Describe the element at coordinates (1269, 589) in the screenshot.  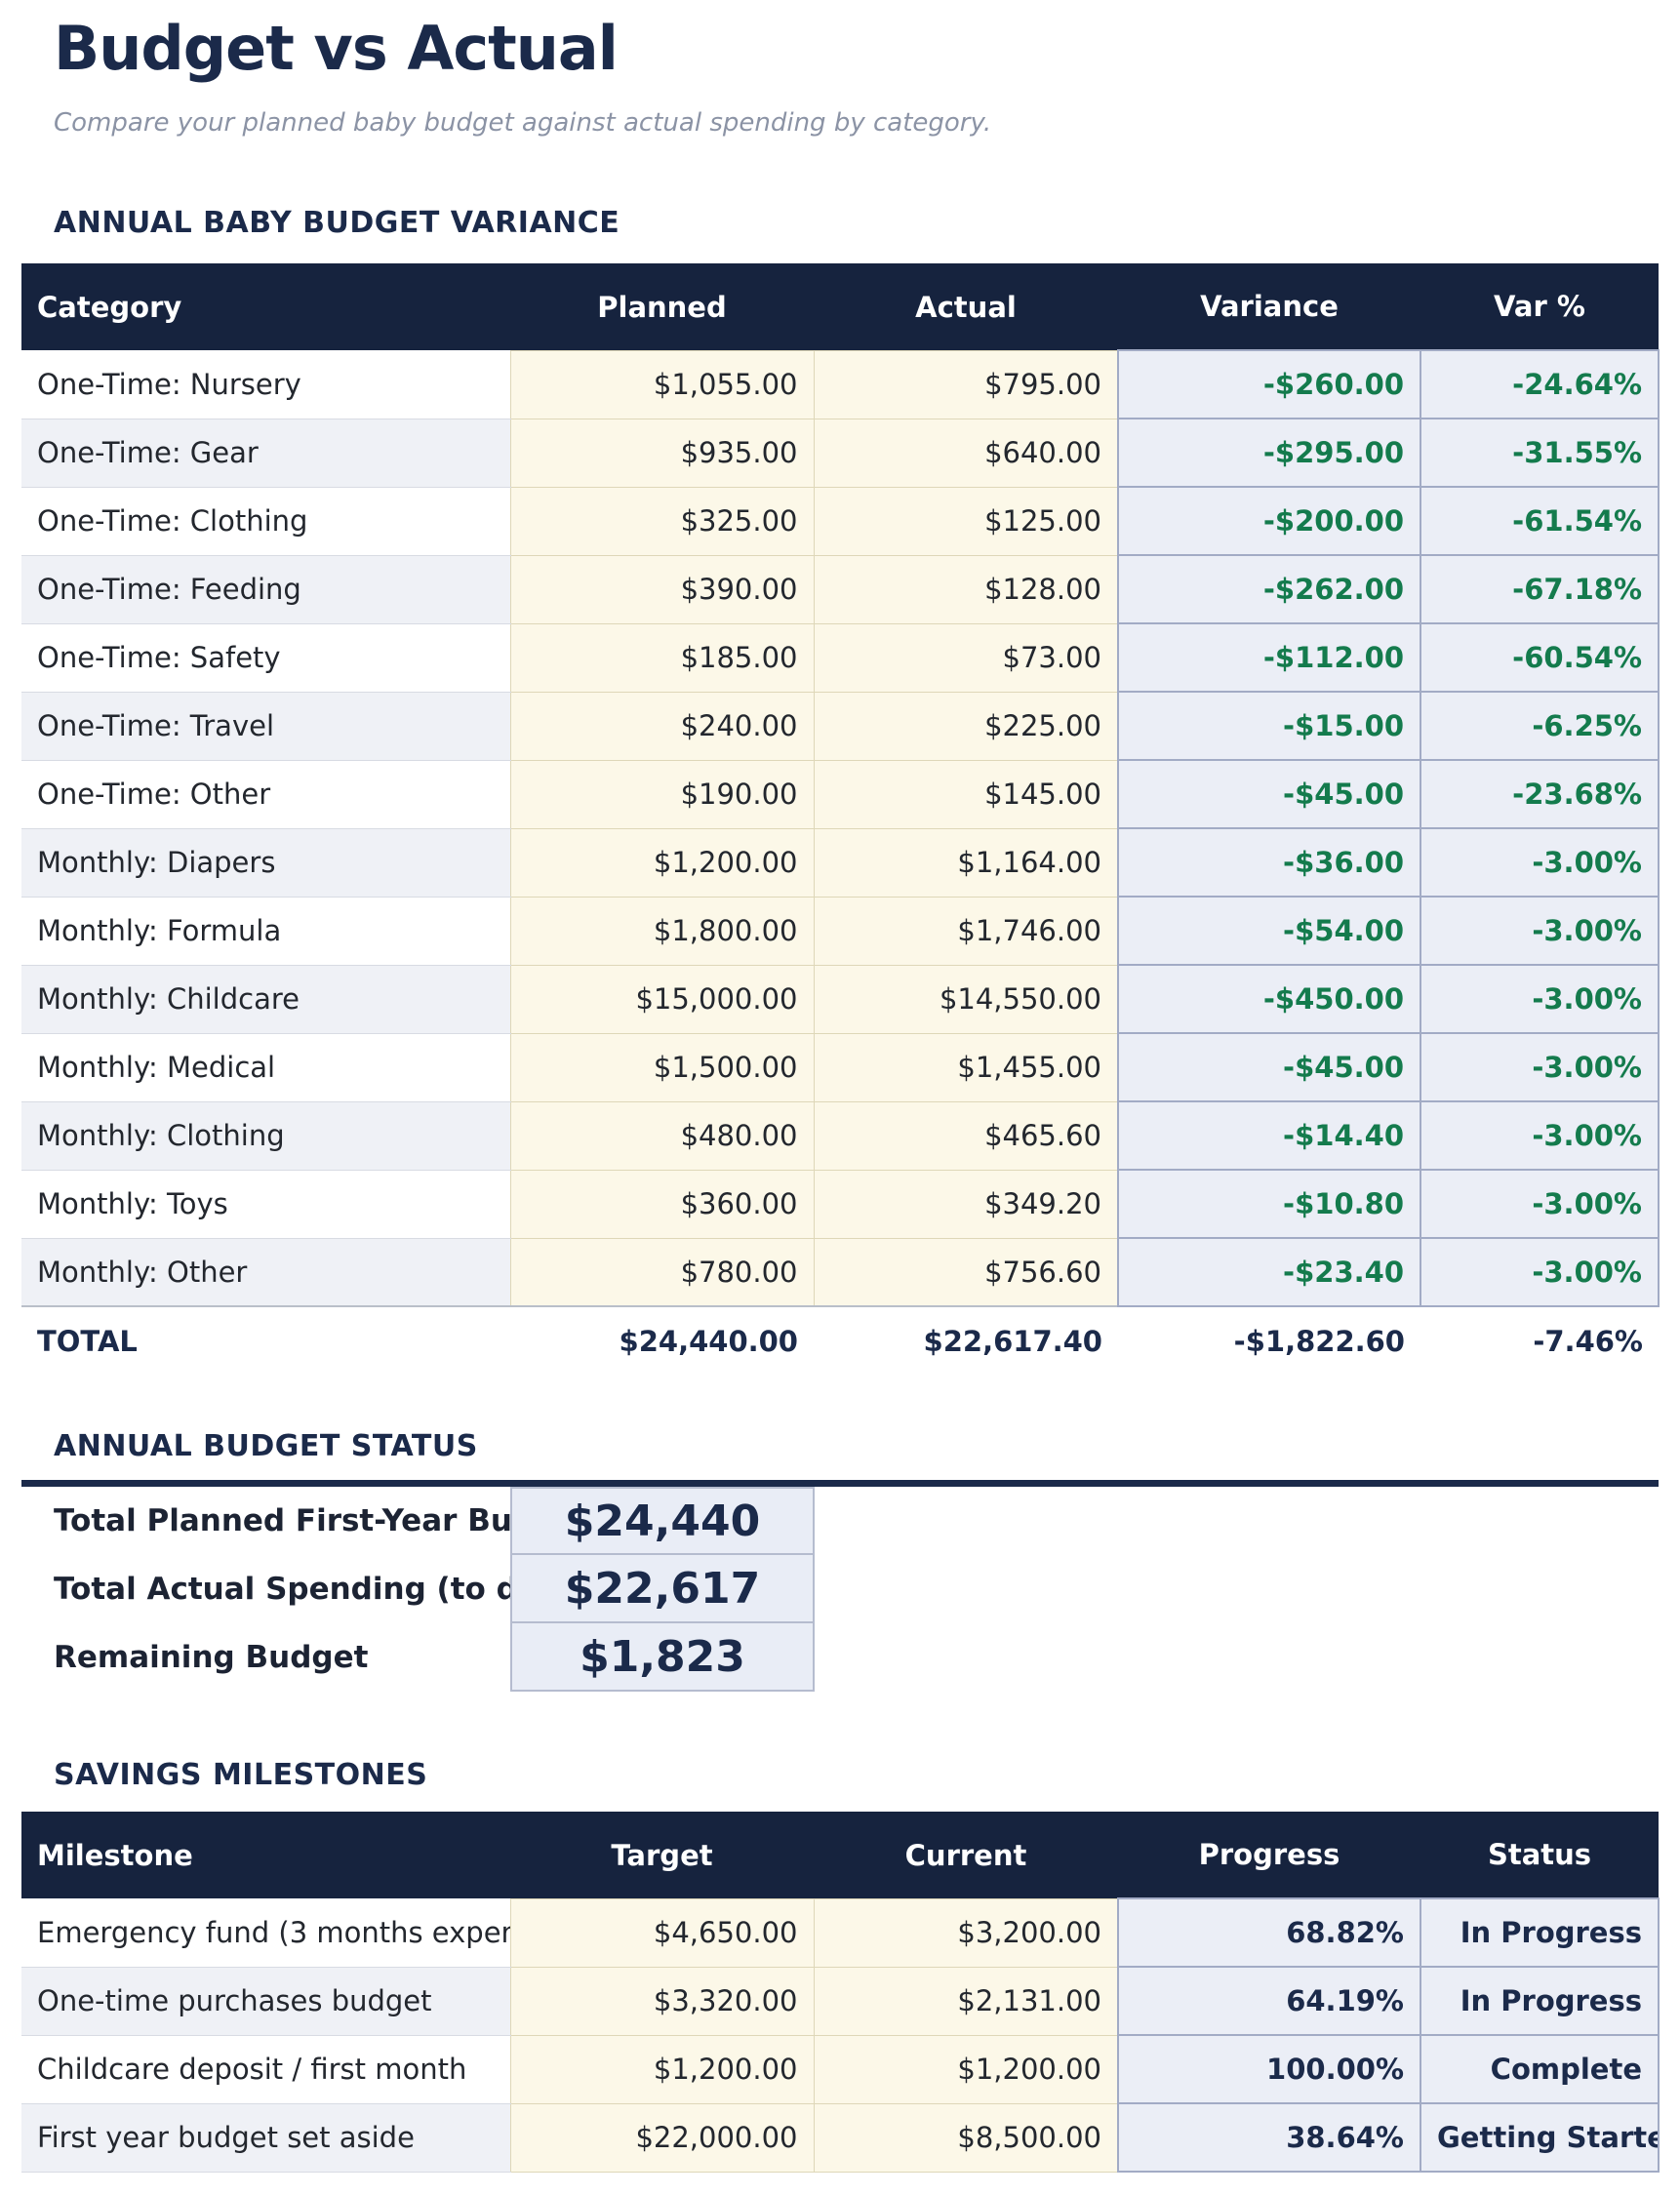
I see `cell-variance: -$262.00` at that location.